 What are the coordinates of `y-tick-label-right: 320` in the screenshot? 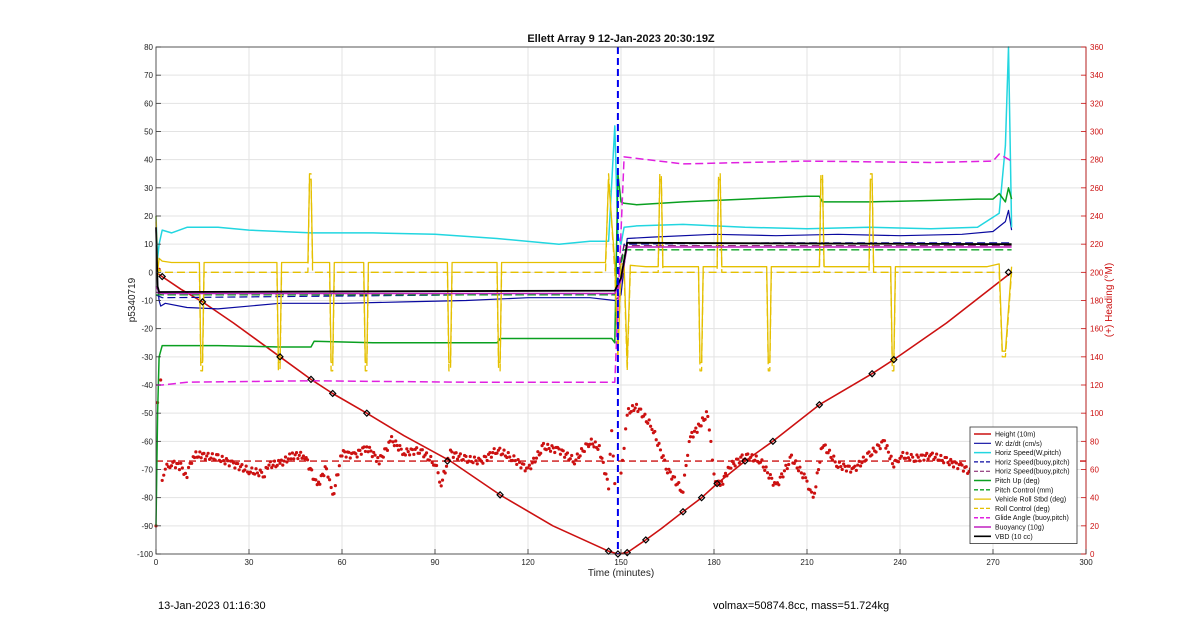 It's located at (1097, 103).